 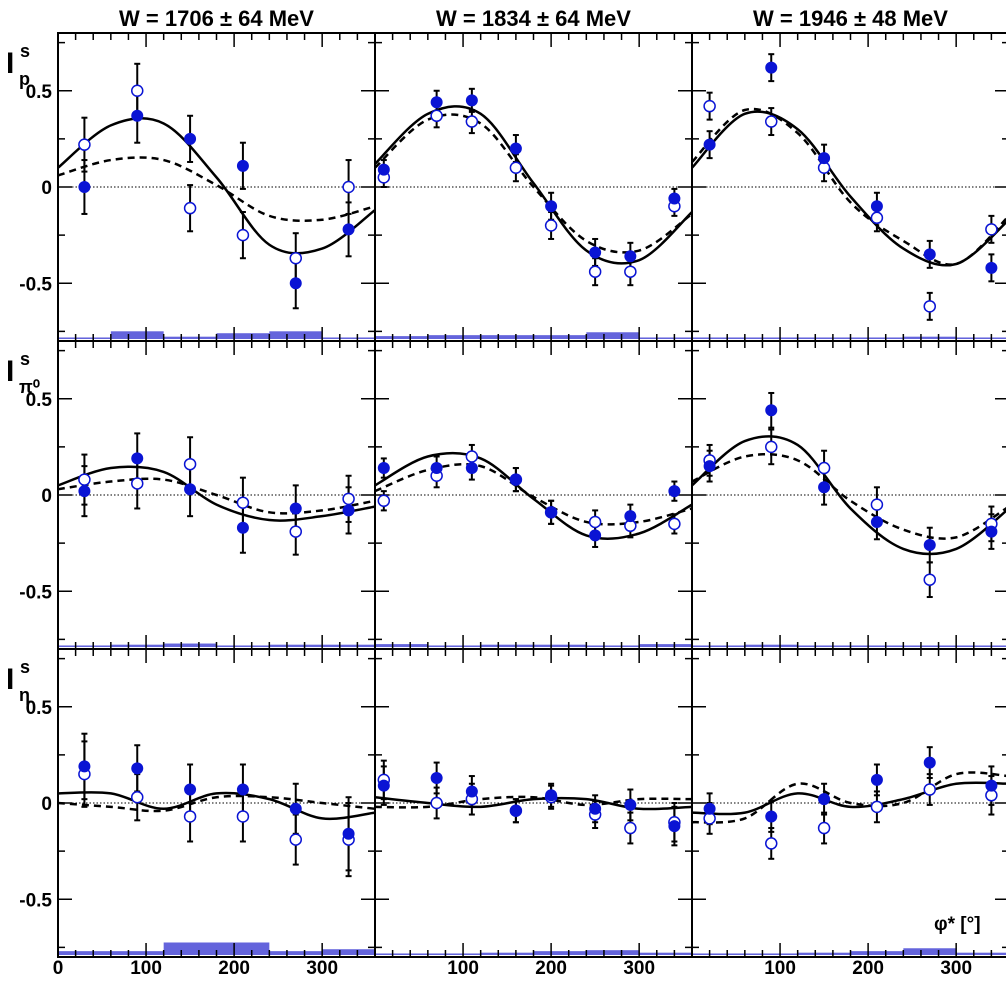 What do you see at coordinates (957, 924) in the screenshot?
I see `x-axis-label: φ* [°]` at bounding box center [957, 924].